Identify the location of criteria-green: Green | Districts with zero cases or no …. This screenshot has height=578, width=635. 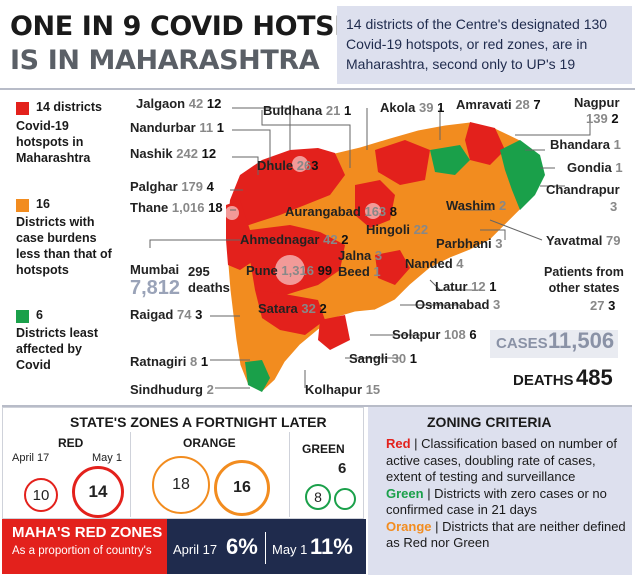
(496, 501).